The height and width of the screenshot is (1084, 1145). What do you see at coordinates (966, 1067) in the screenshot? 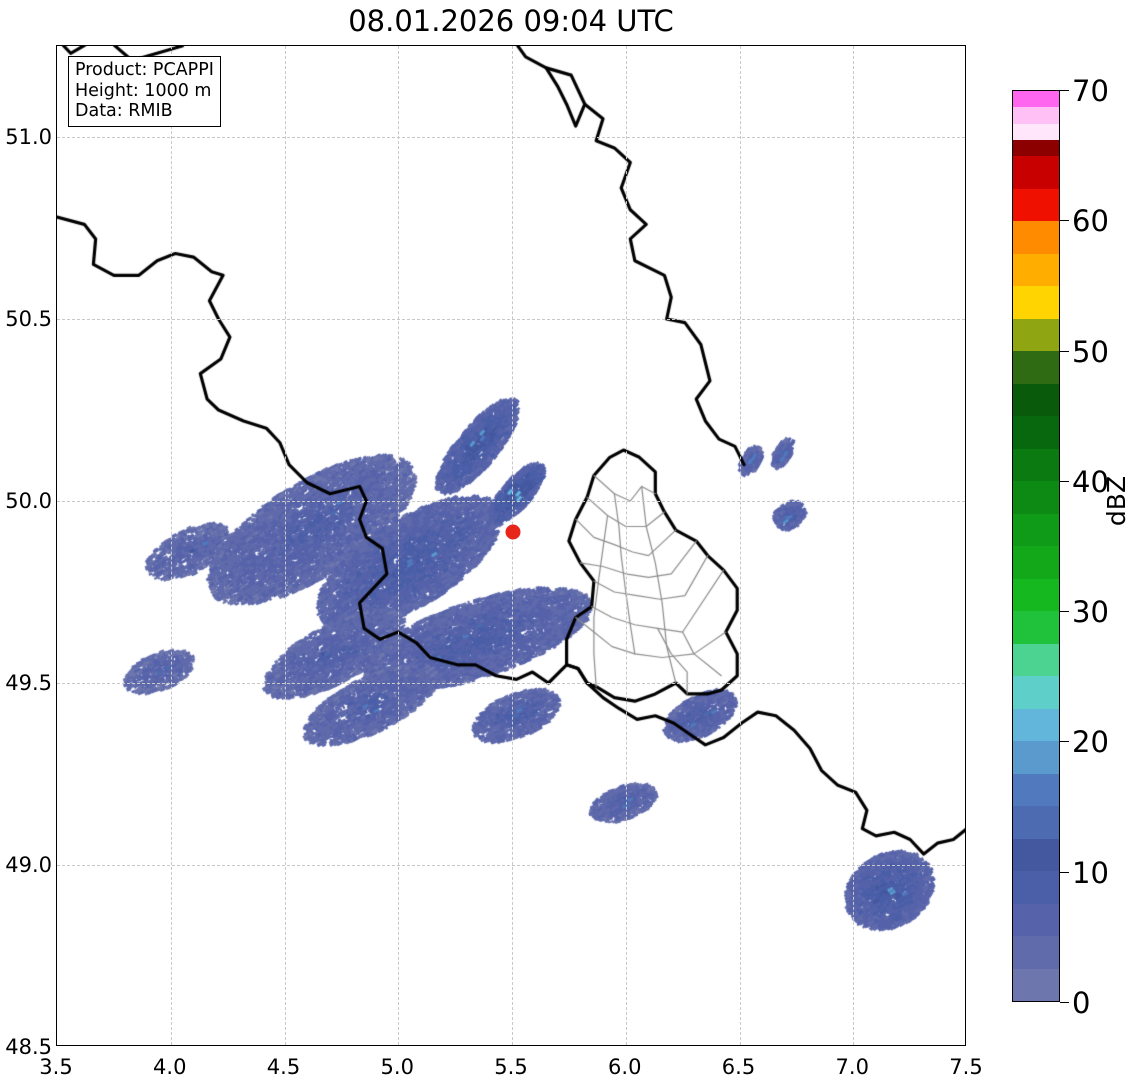
I see `x-axis-label: 7.5` at bounding box center [966, 1067].